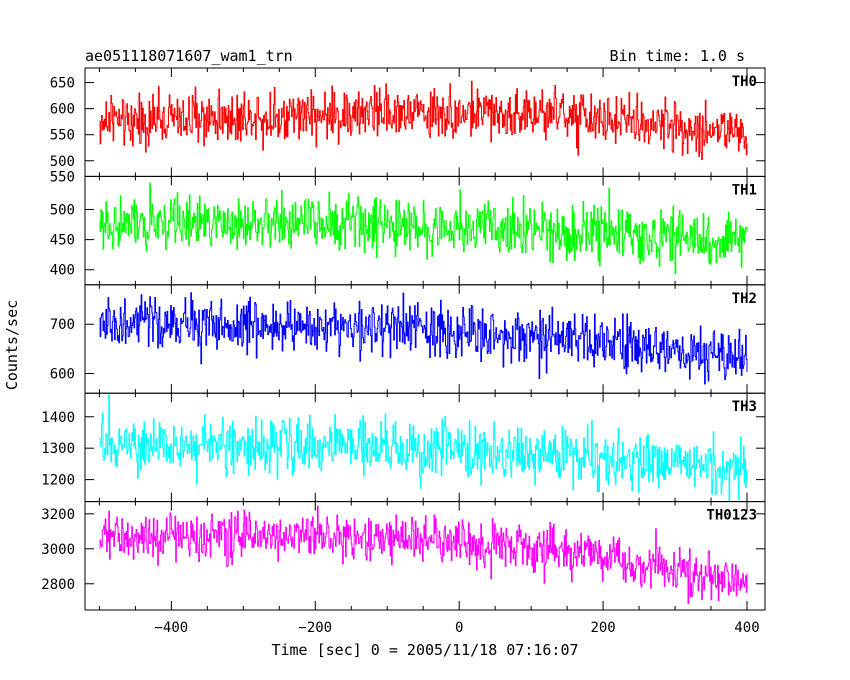 The width and height of the screenshot is (850, 680). Describe the element at coordinates (744, 82) in the screenshot. I see `panel-label: TH0` at that location.